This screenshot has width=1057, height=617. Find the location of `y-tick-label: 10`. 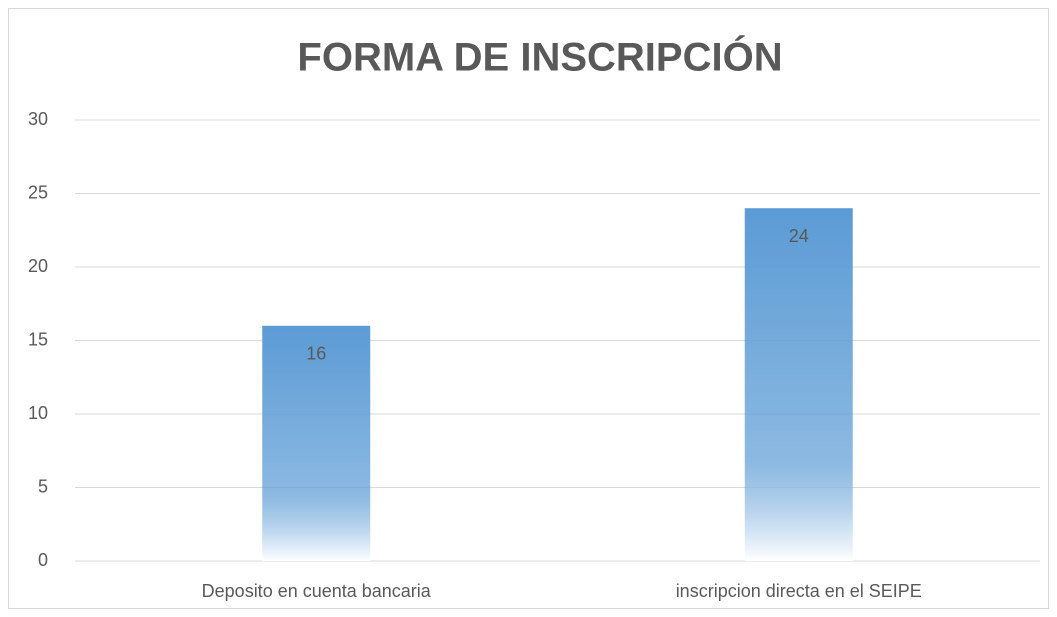

y-tick-label: 10 is located at coordinates (38, 413).